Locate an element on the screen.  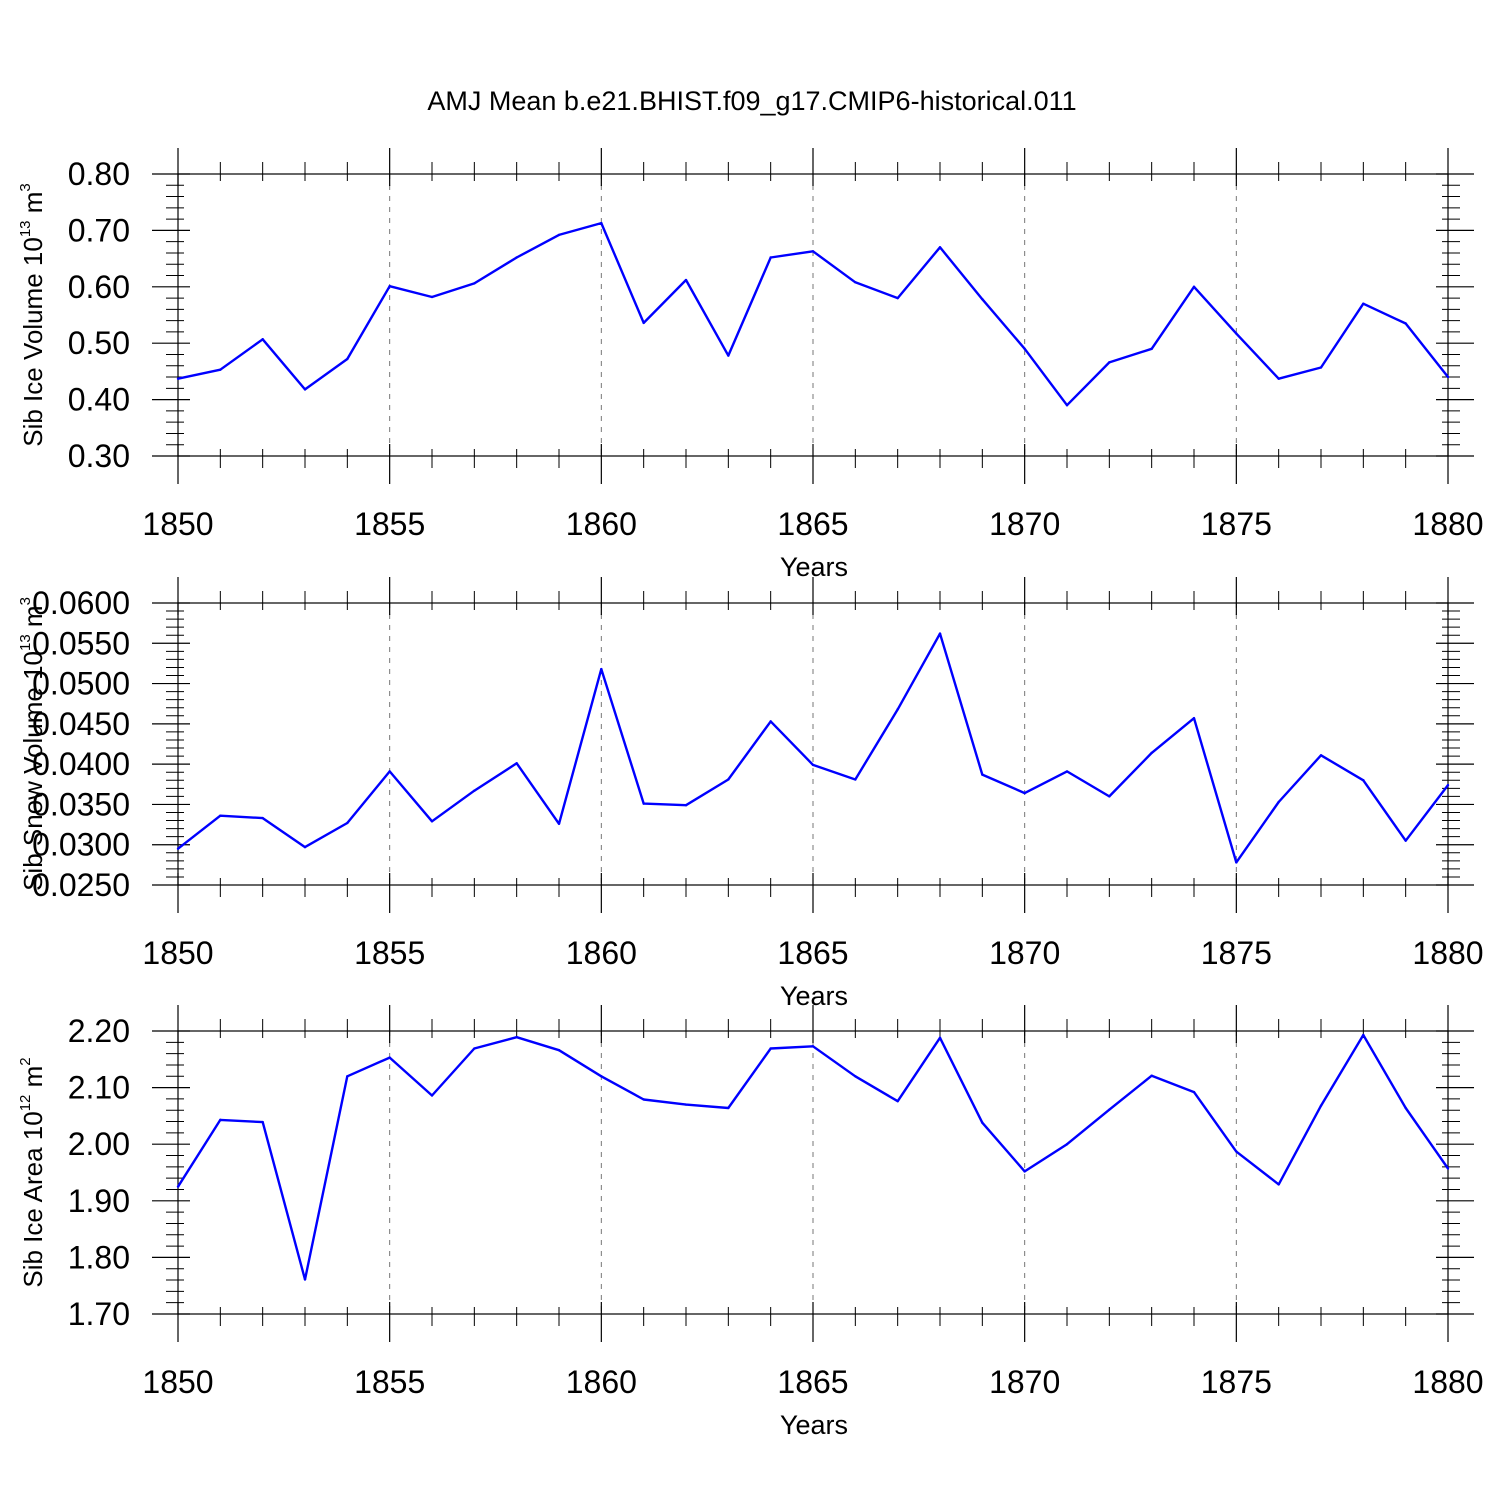
y-axis-label-exponent: 12 is located at coordinates (25, 1103).